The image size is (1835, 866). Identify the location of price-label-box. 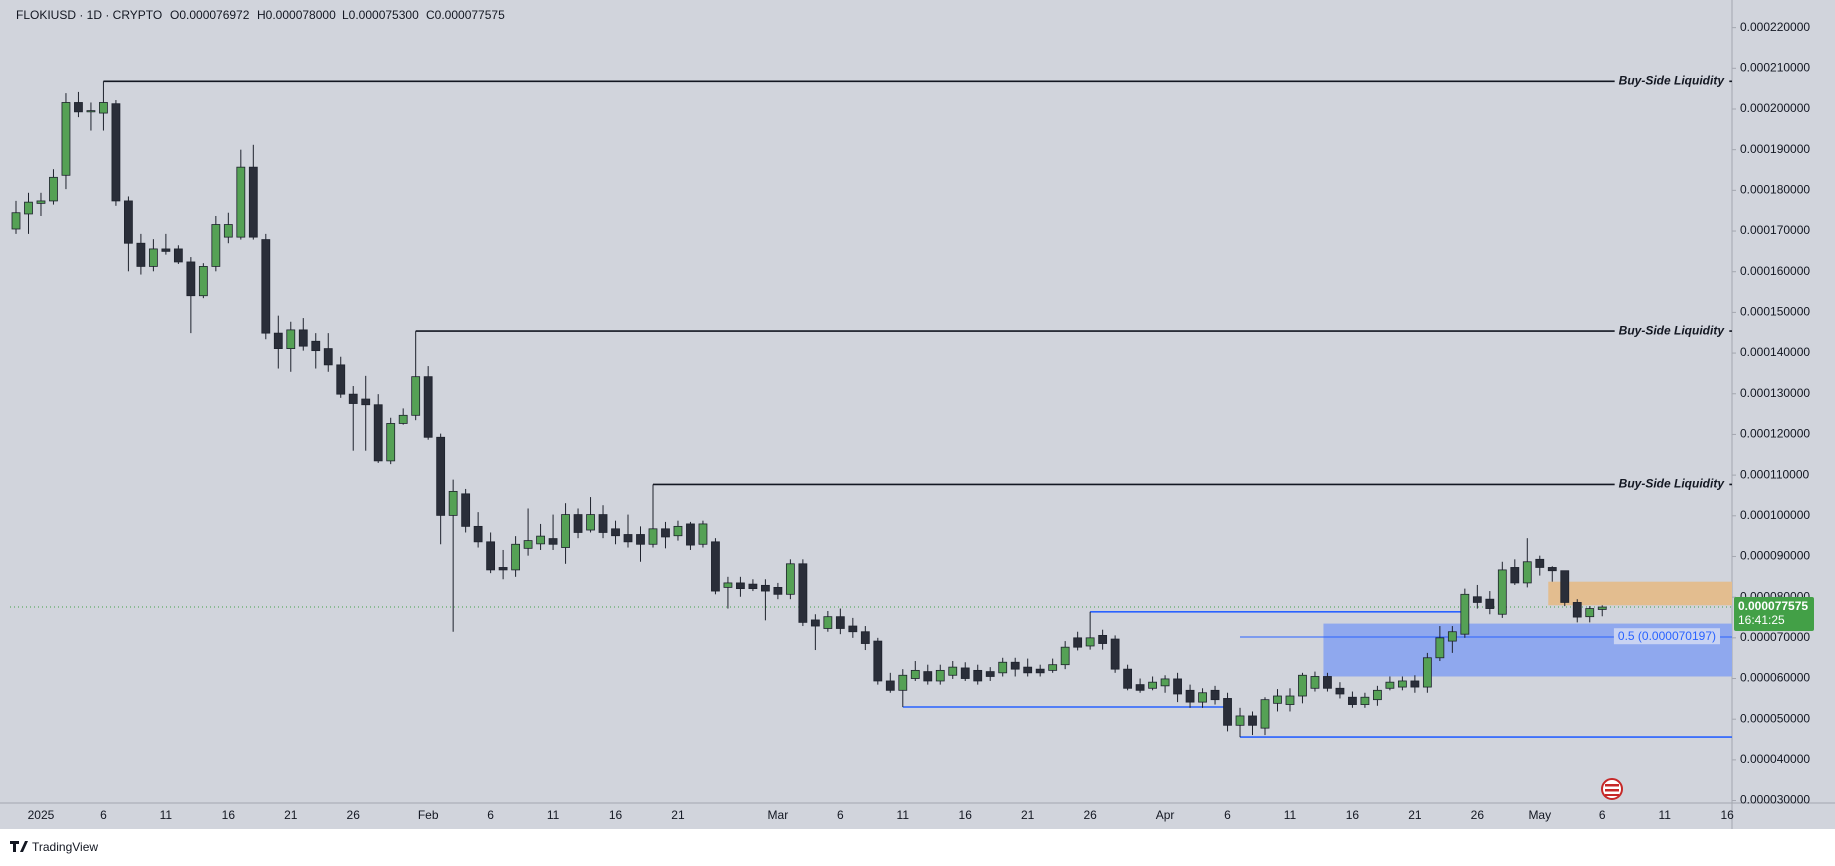
(1774, 614).